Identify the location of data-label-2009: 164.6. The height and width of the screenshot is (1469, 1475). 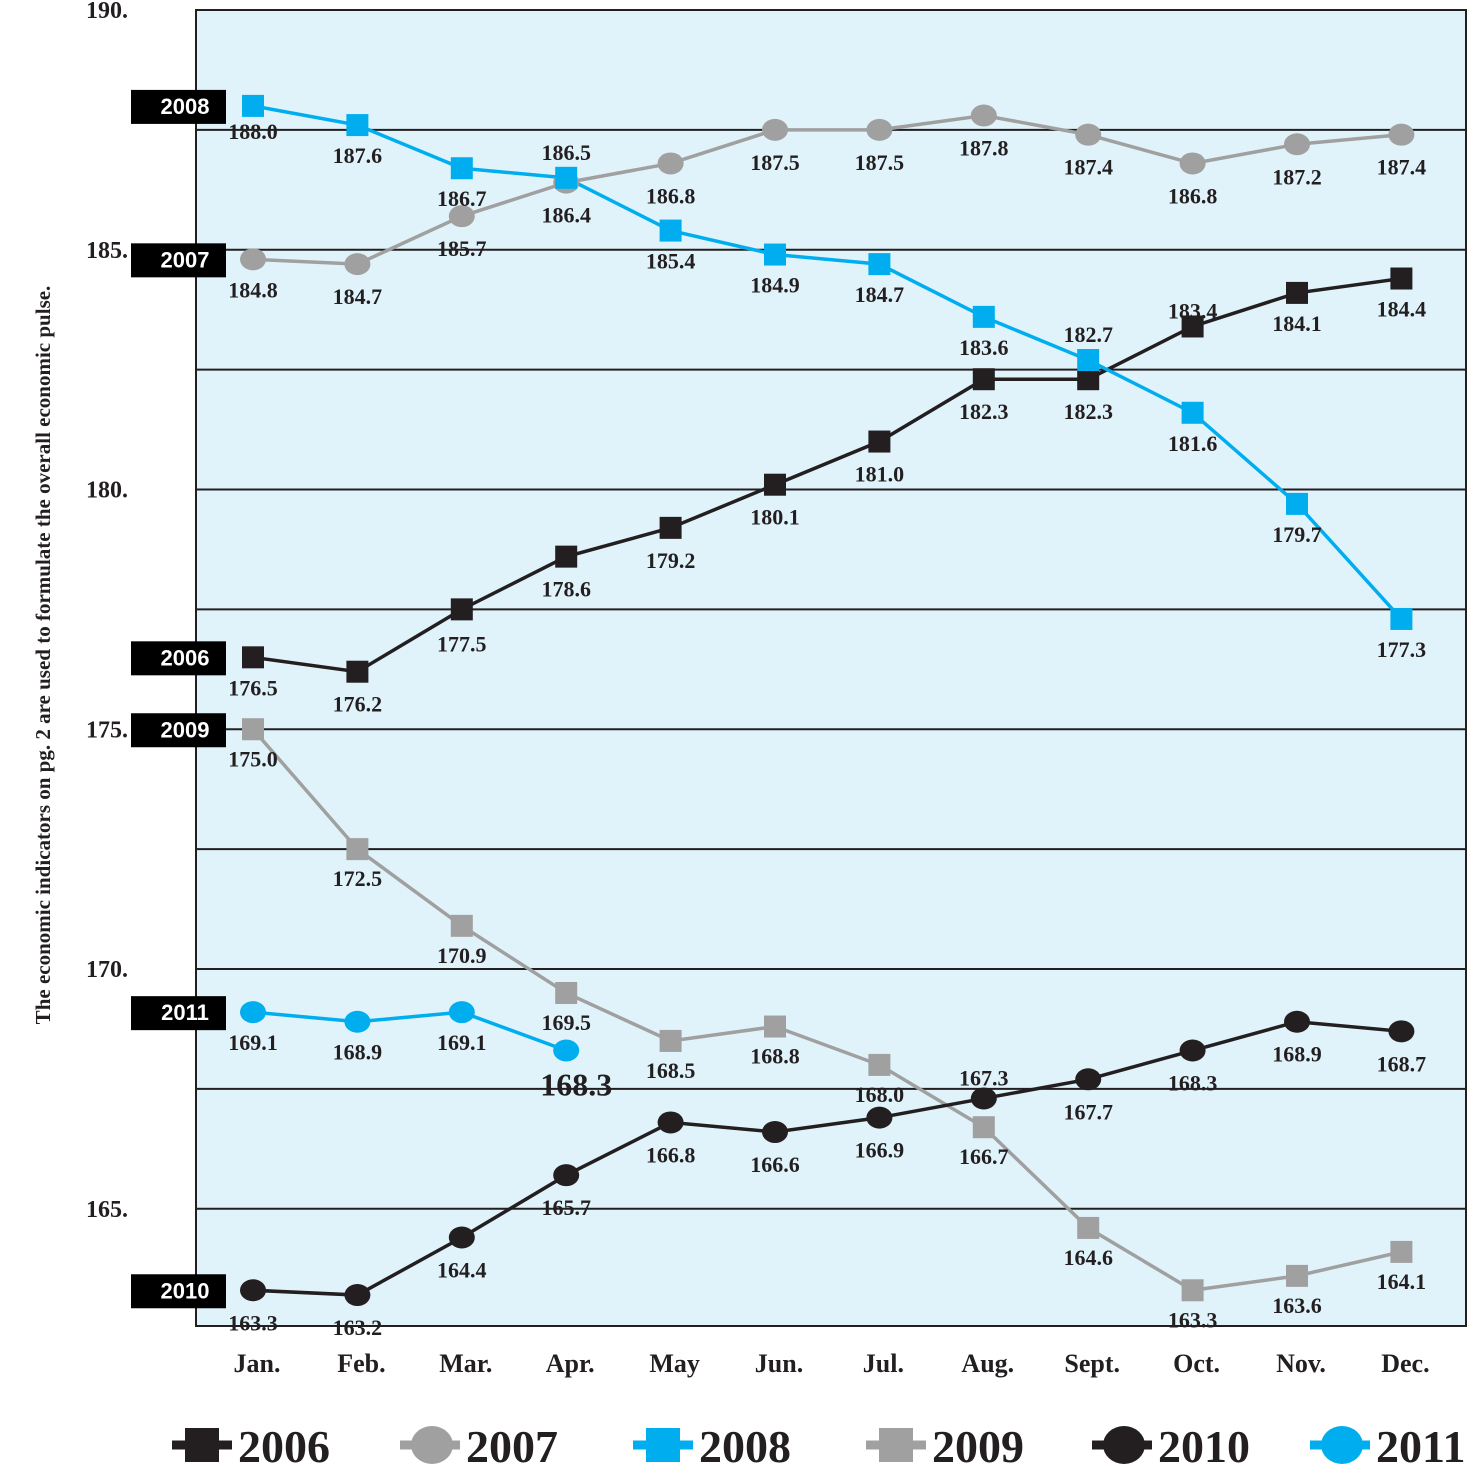
(1088, 1257).